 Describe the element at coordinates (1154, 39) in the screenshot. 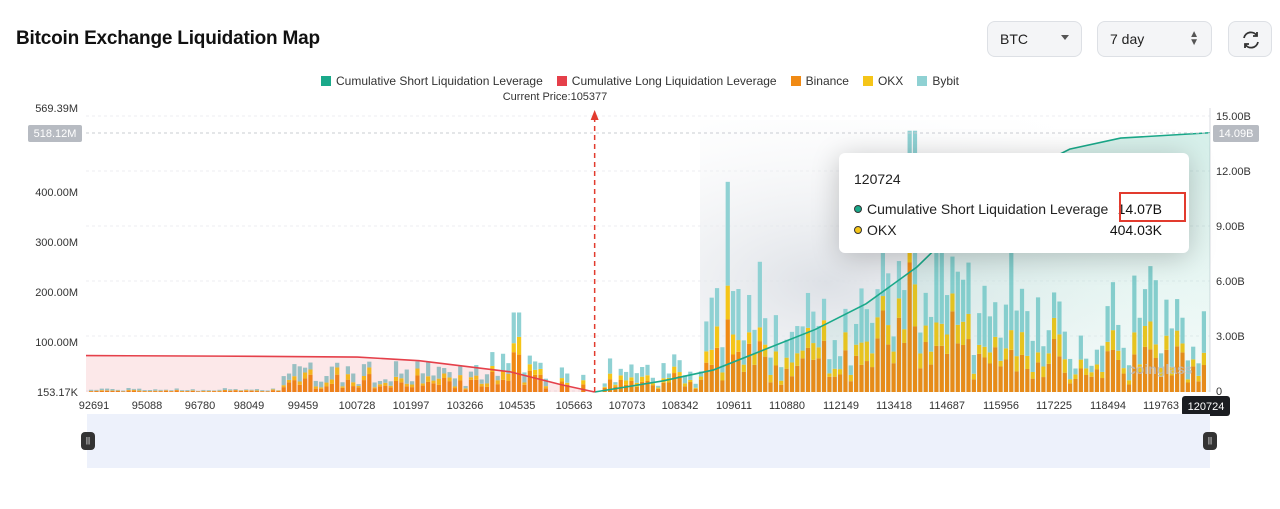

I see `period-select: 7 day ▲ ▼` at that location.